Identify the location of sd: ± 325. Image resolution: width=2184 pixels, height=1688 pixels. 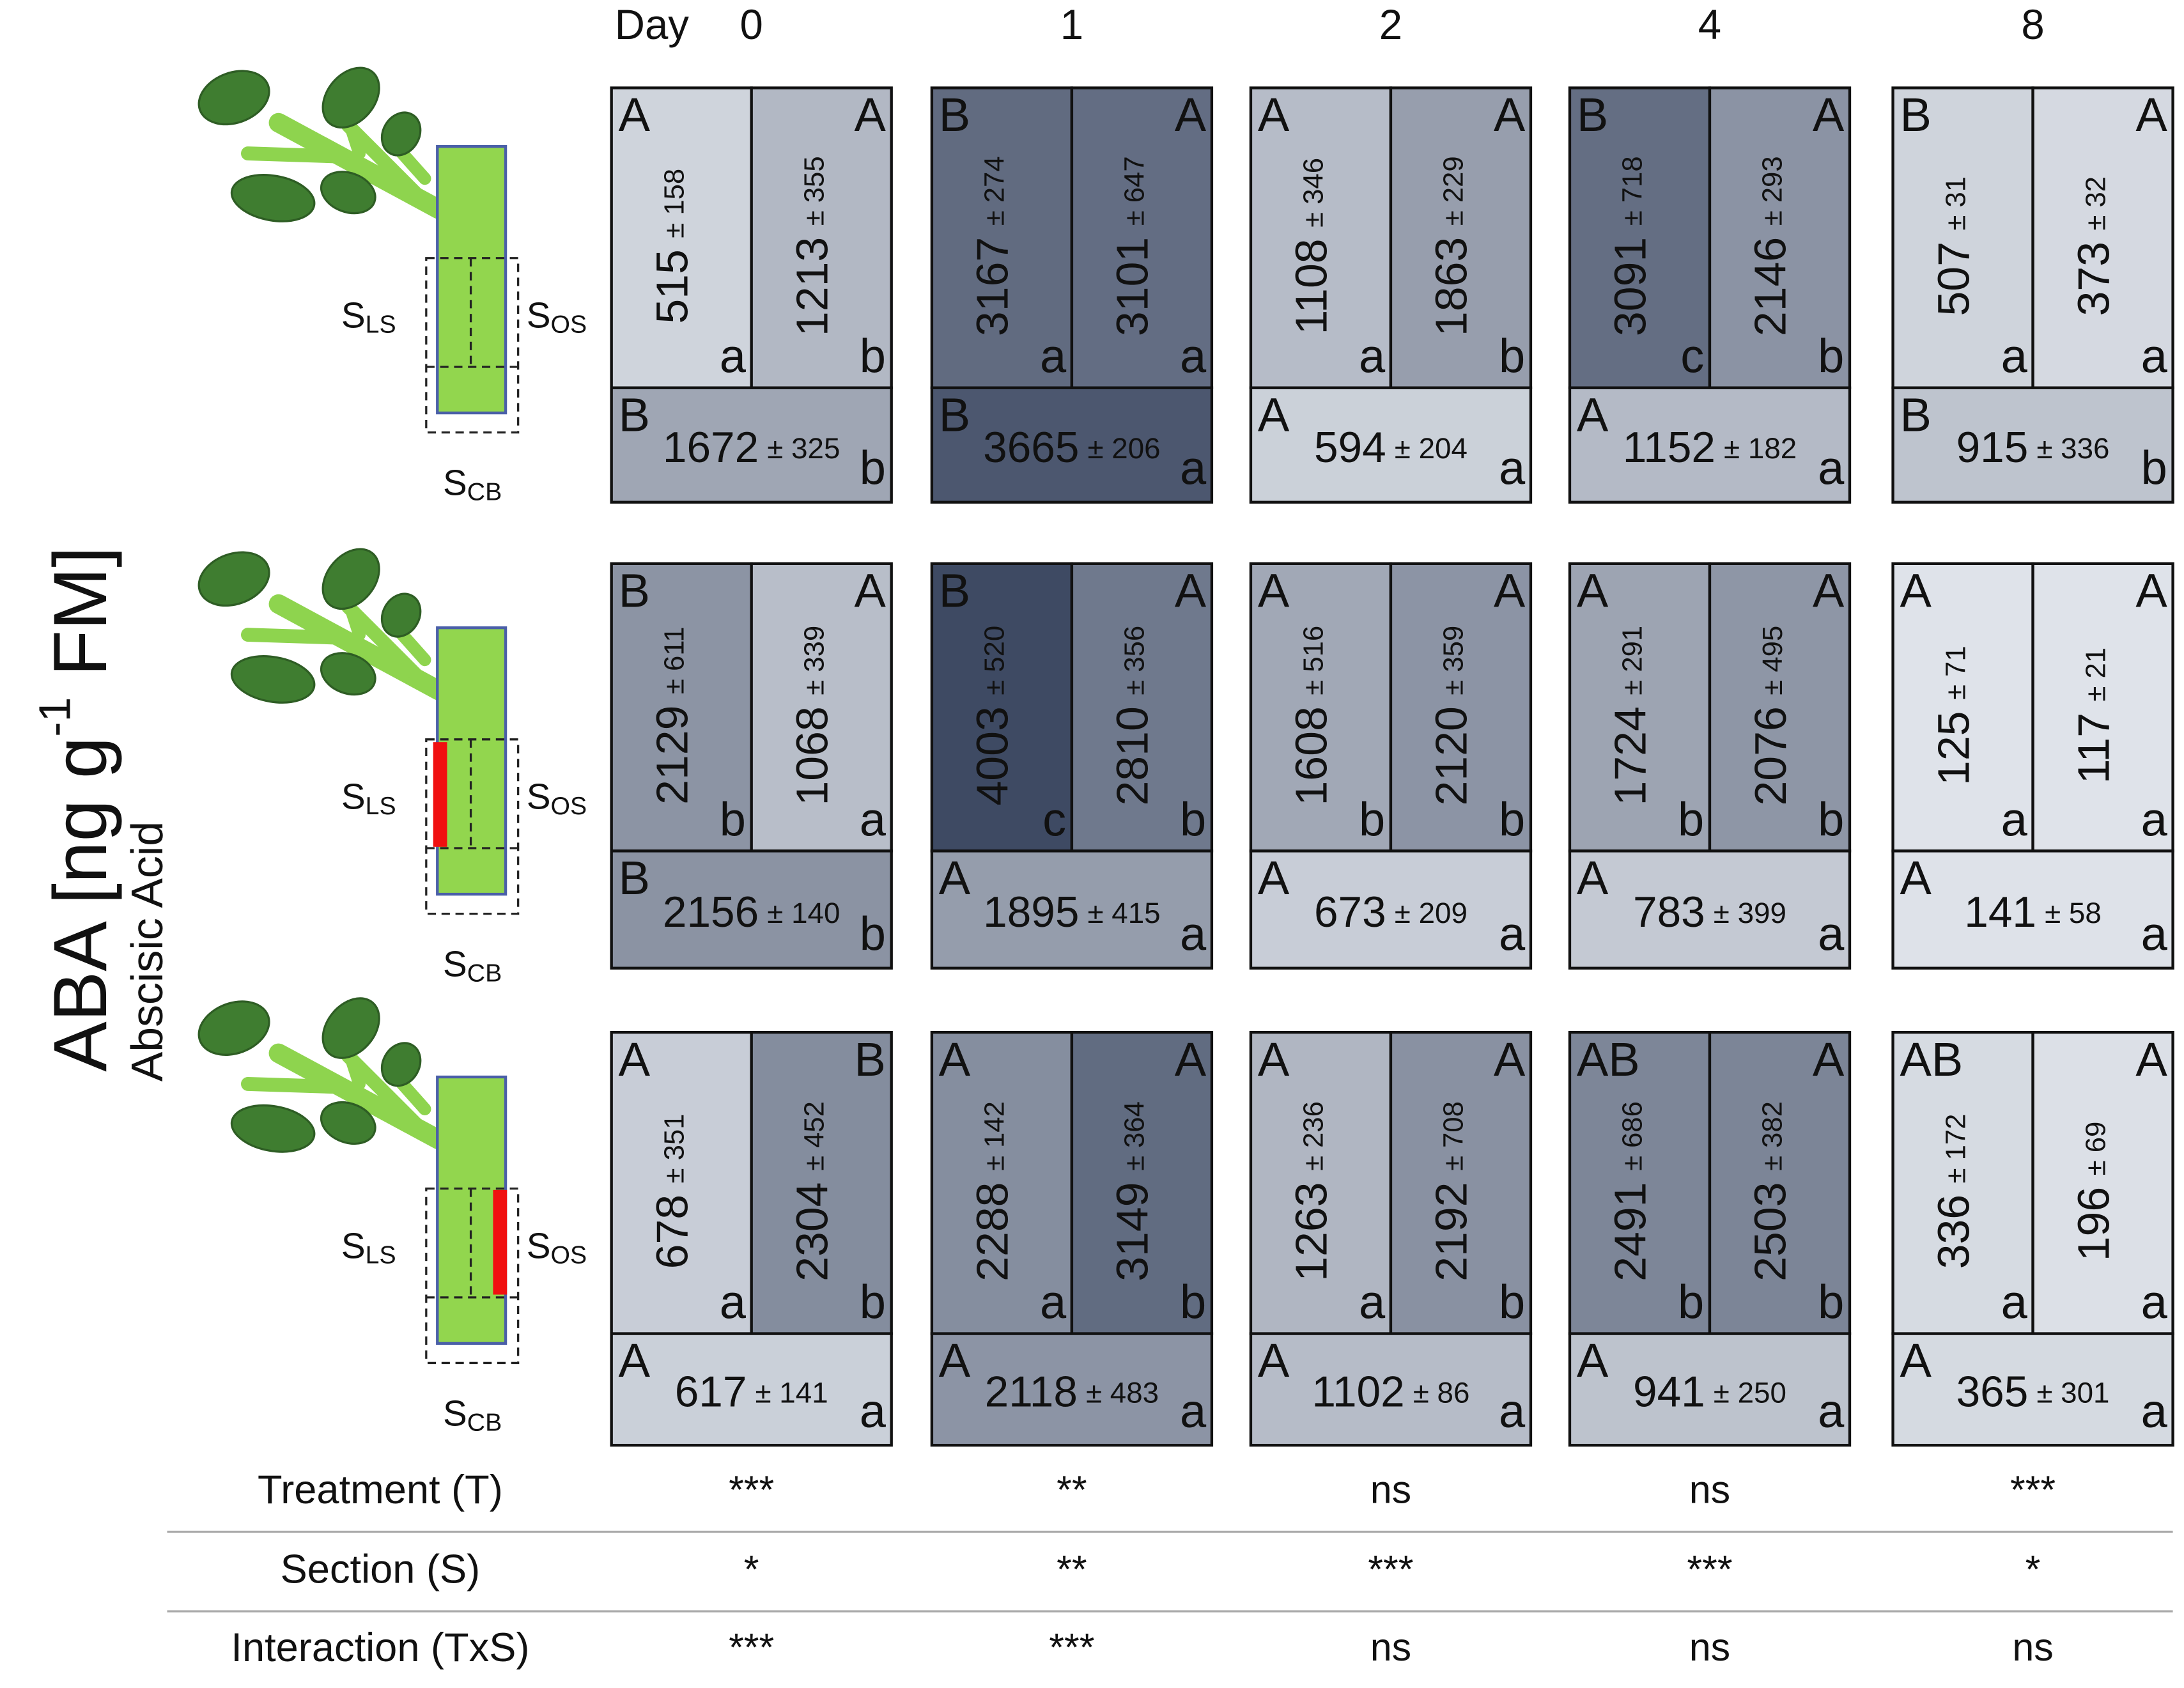
(804, 448).